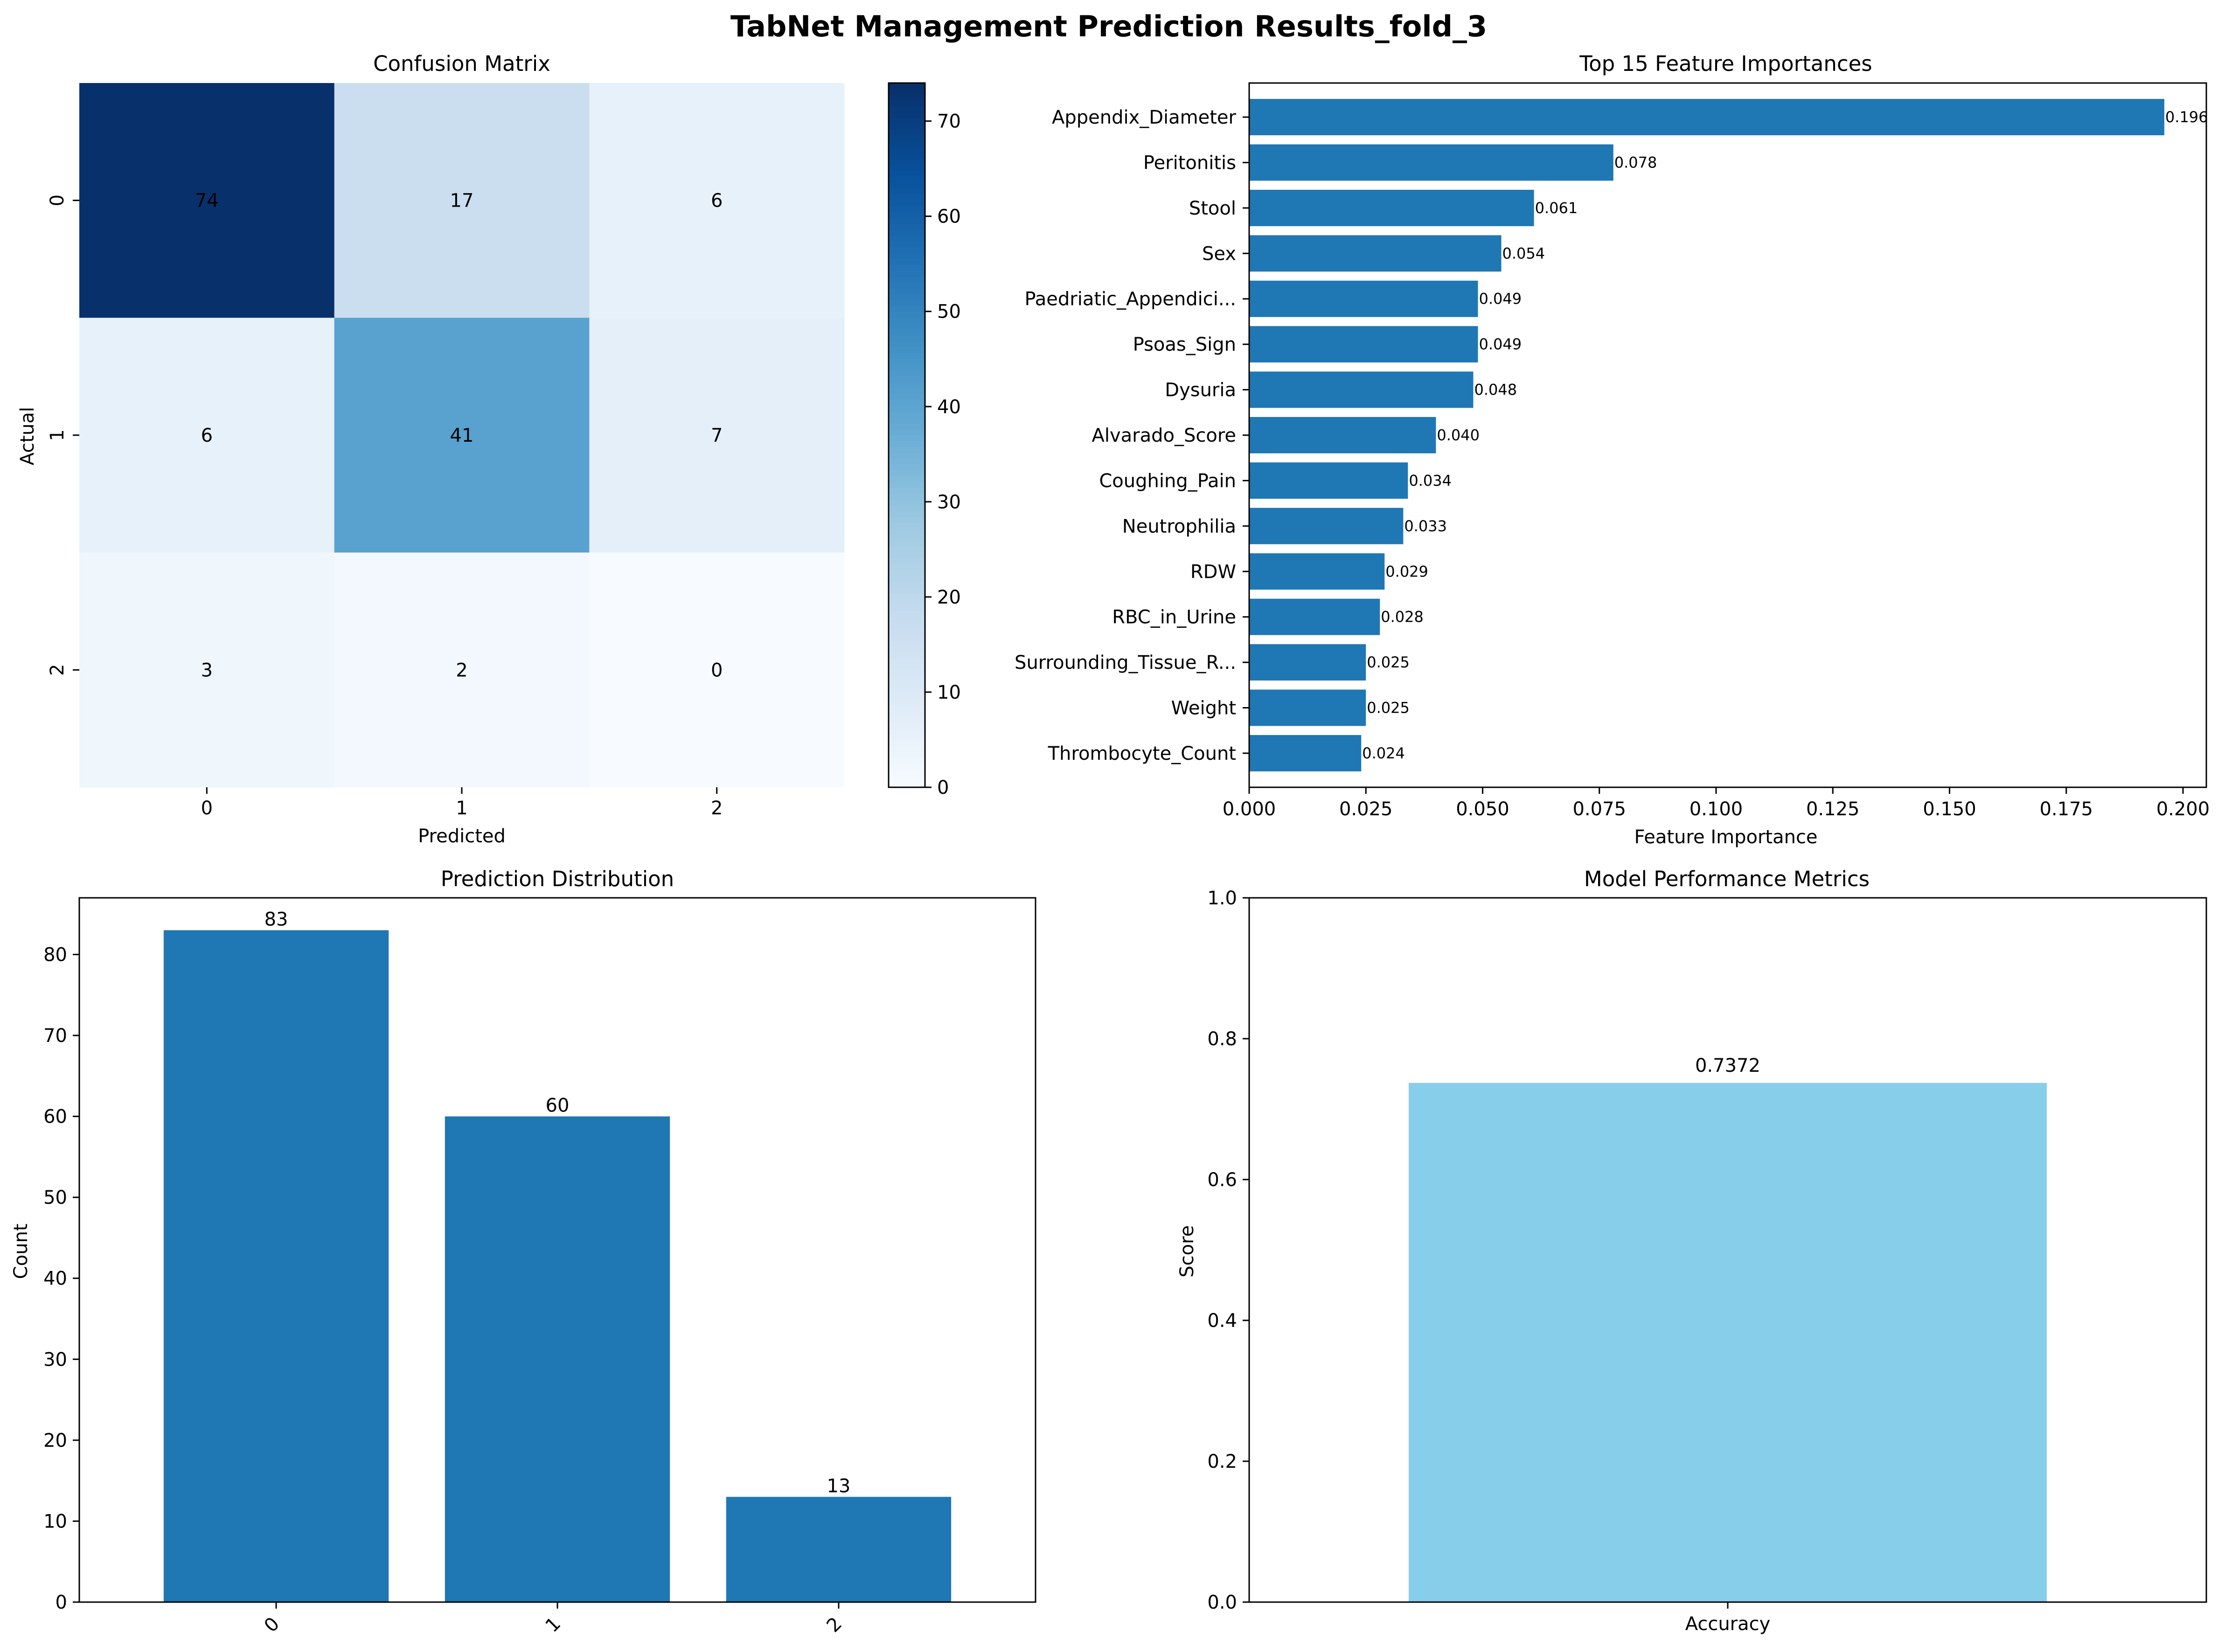  Describe the element at coordinates (1949, 809) in the screenshot. I see `x-tick-label: 0.150` at that location.